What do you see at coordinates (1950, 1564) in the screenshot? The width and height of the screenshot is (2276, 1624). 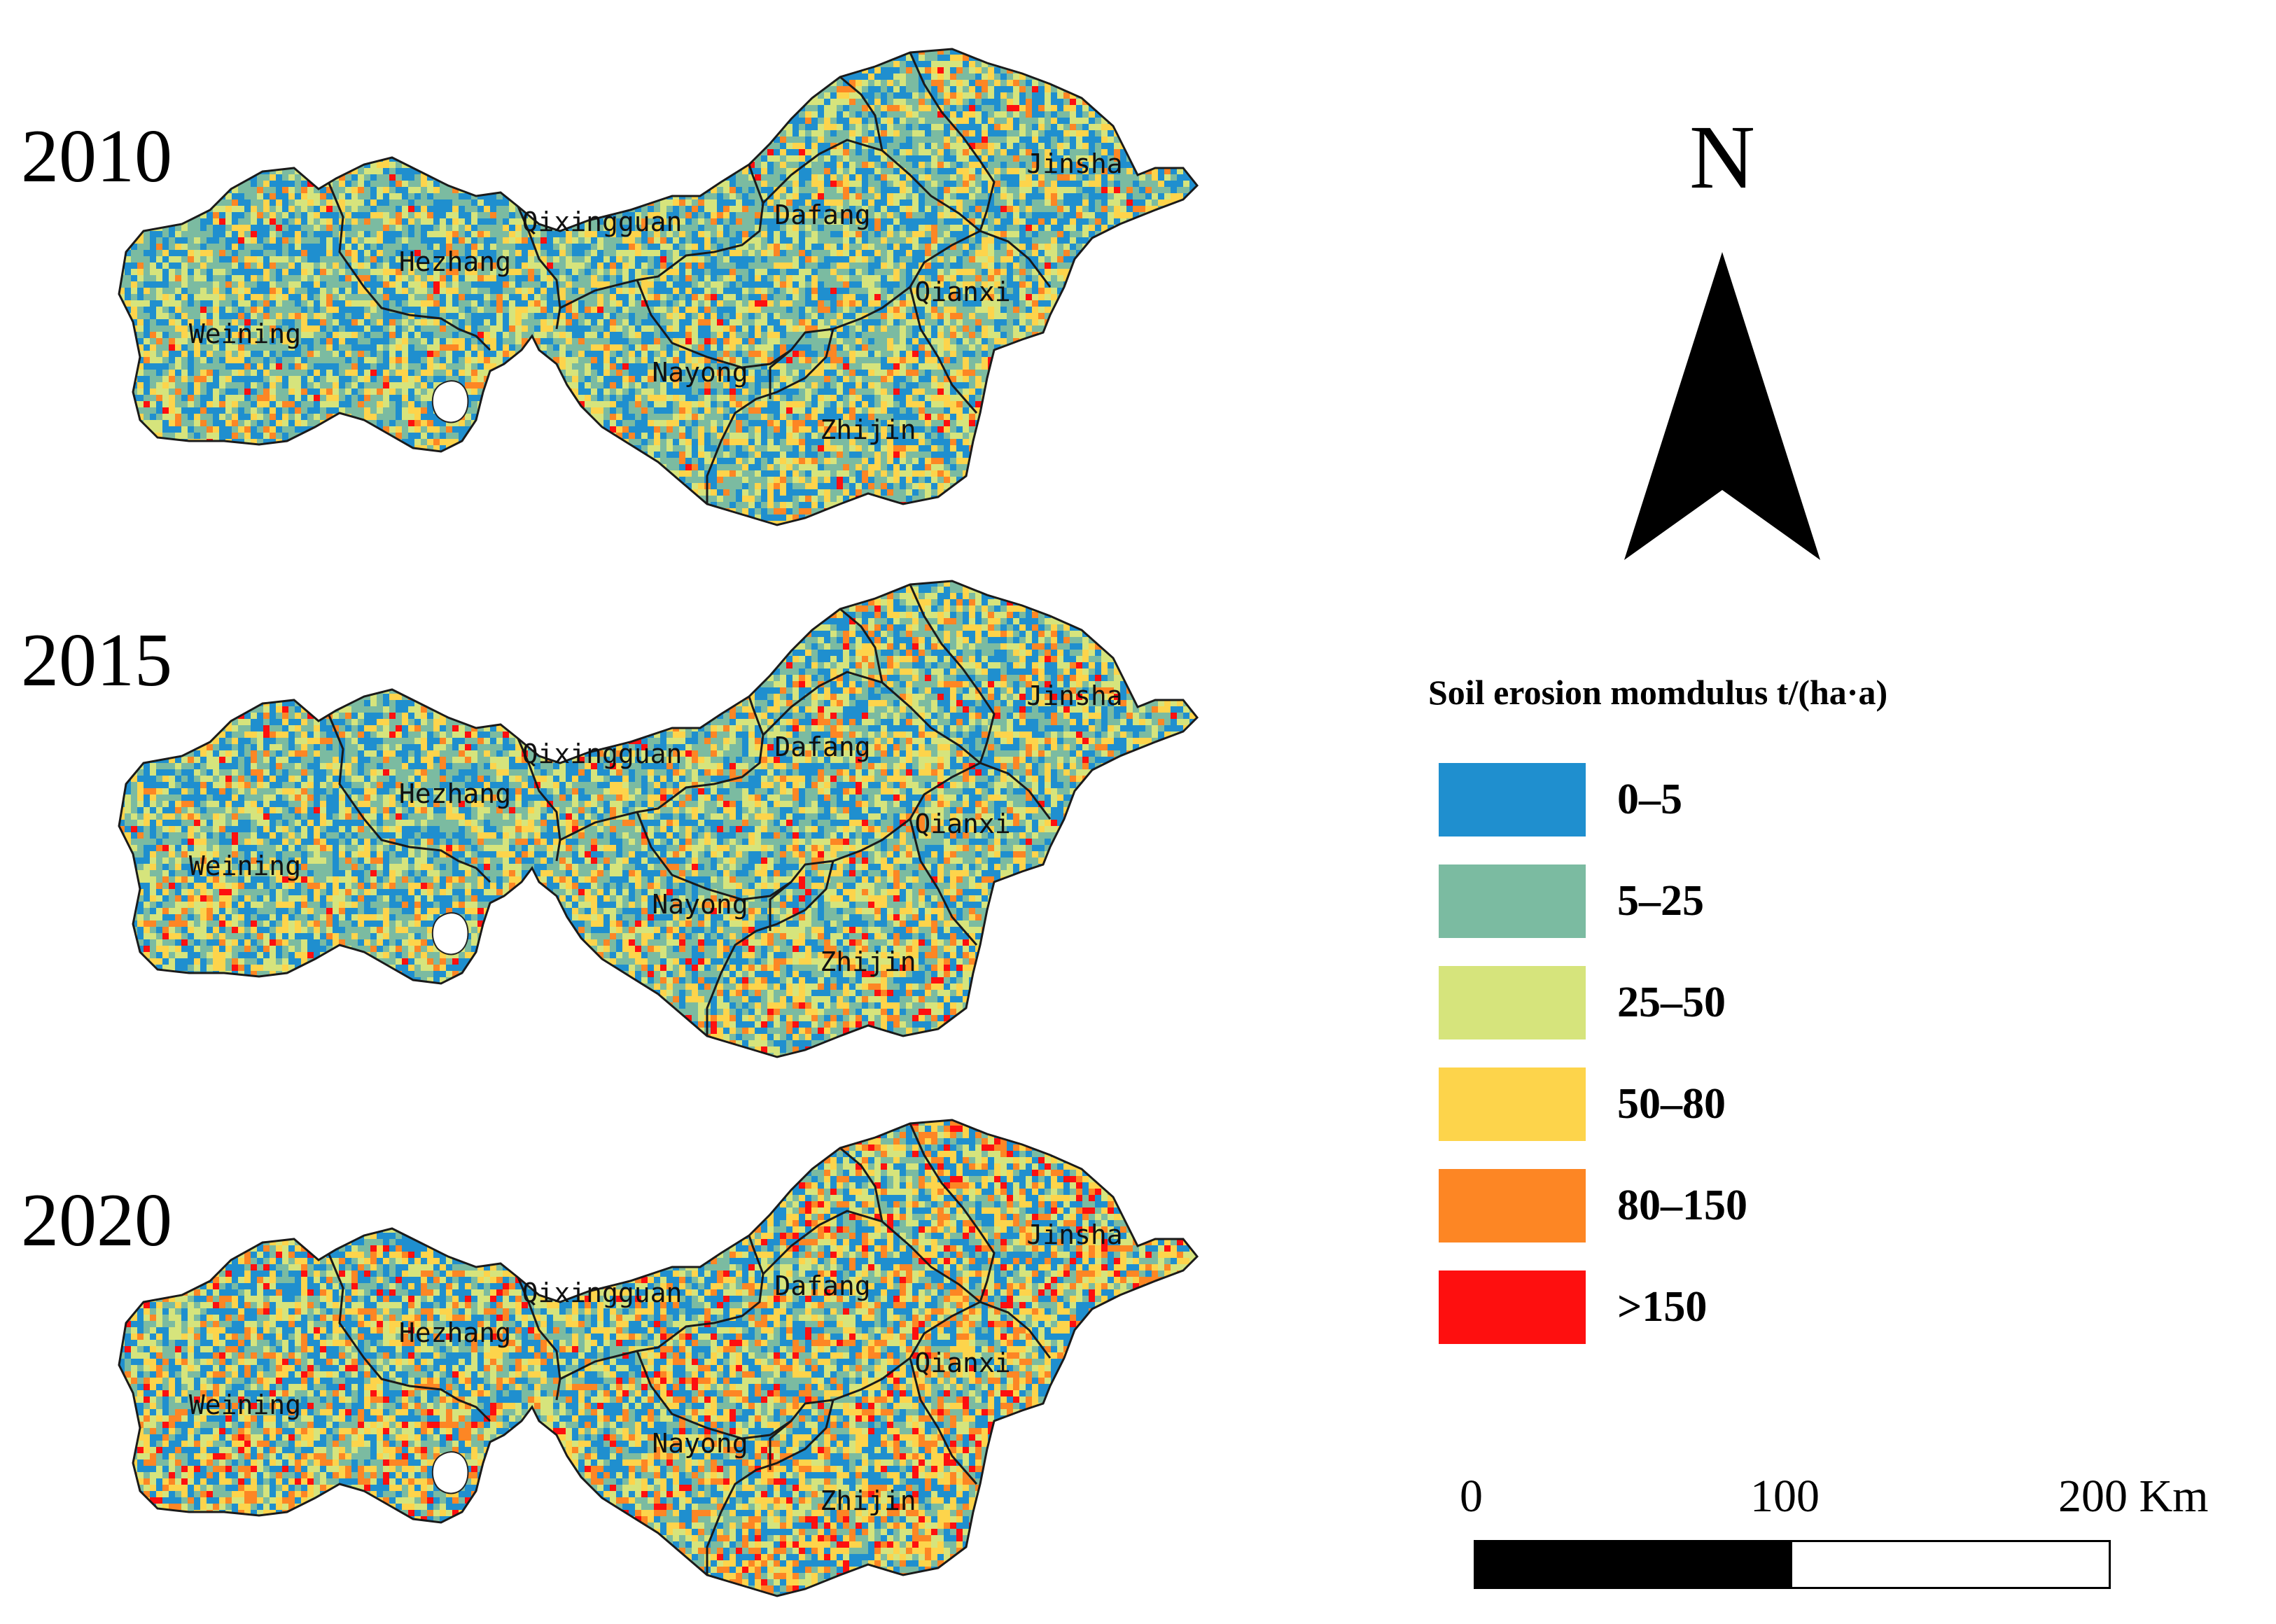 I see `scale-segment-white` at bounding box center [1950, 1564].